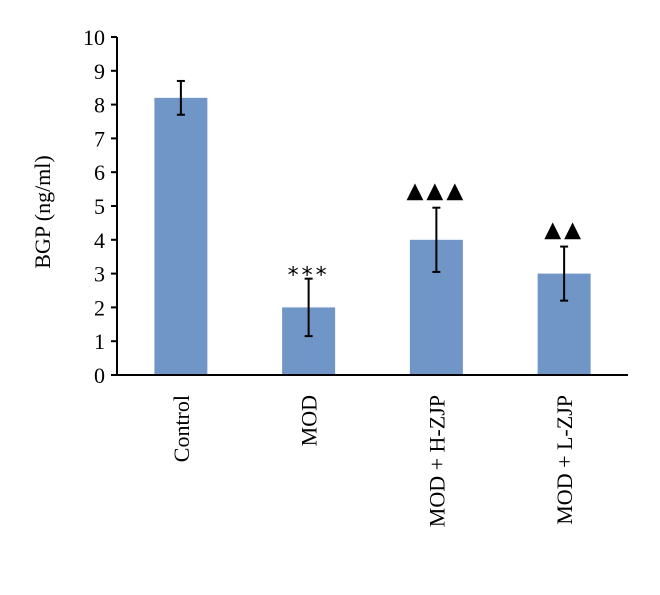 The image size is (660, 595). What do you see at coordinates (99, 307) in the screenshot?
I see `y-tick-label: 2` at bounding box center [99, 307].